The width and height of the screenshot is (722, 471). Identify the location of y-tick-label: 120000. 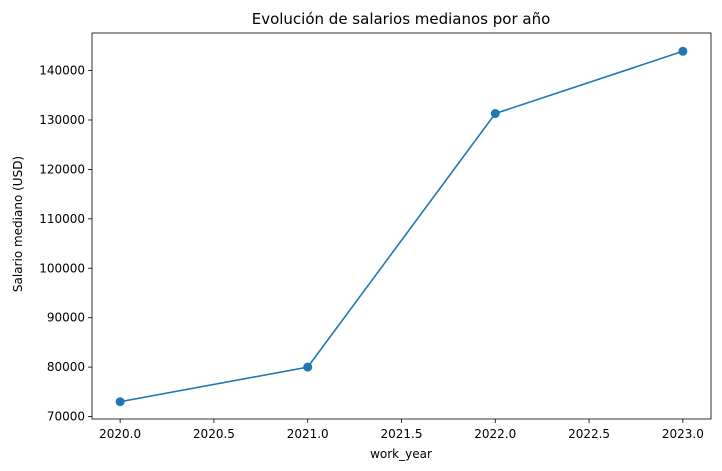
(62, 169).